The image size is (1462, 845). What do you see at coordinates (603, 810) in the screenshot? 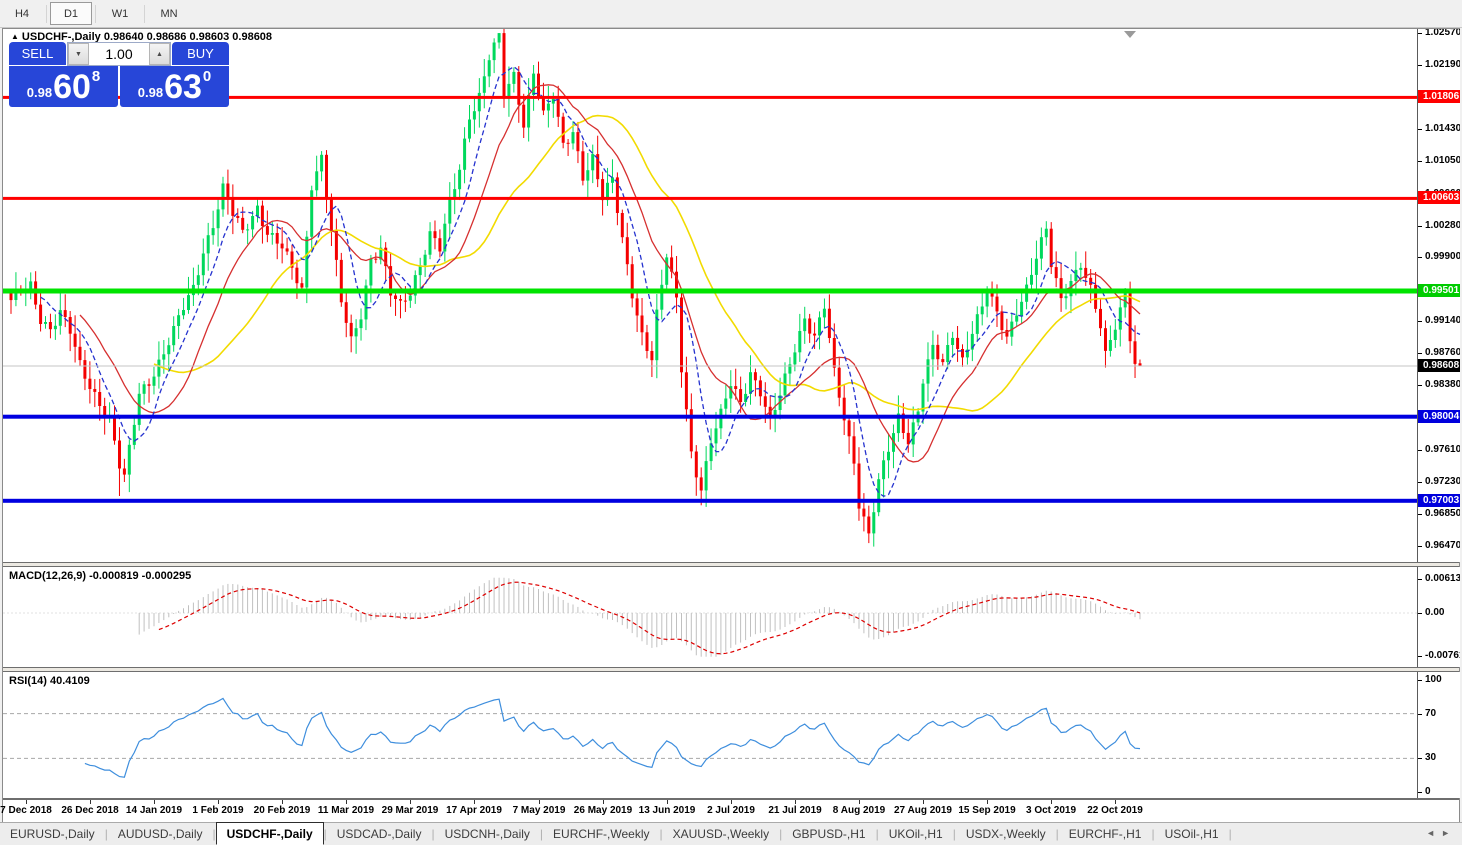
I see `date-label: 26 May 2019` at bounding box center [603, 810].